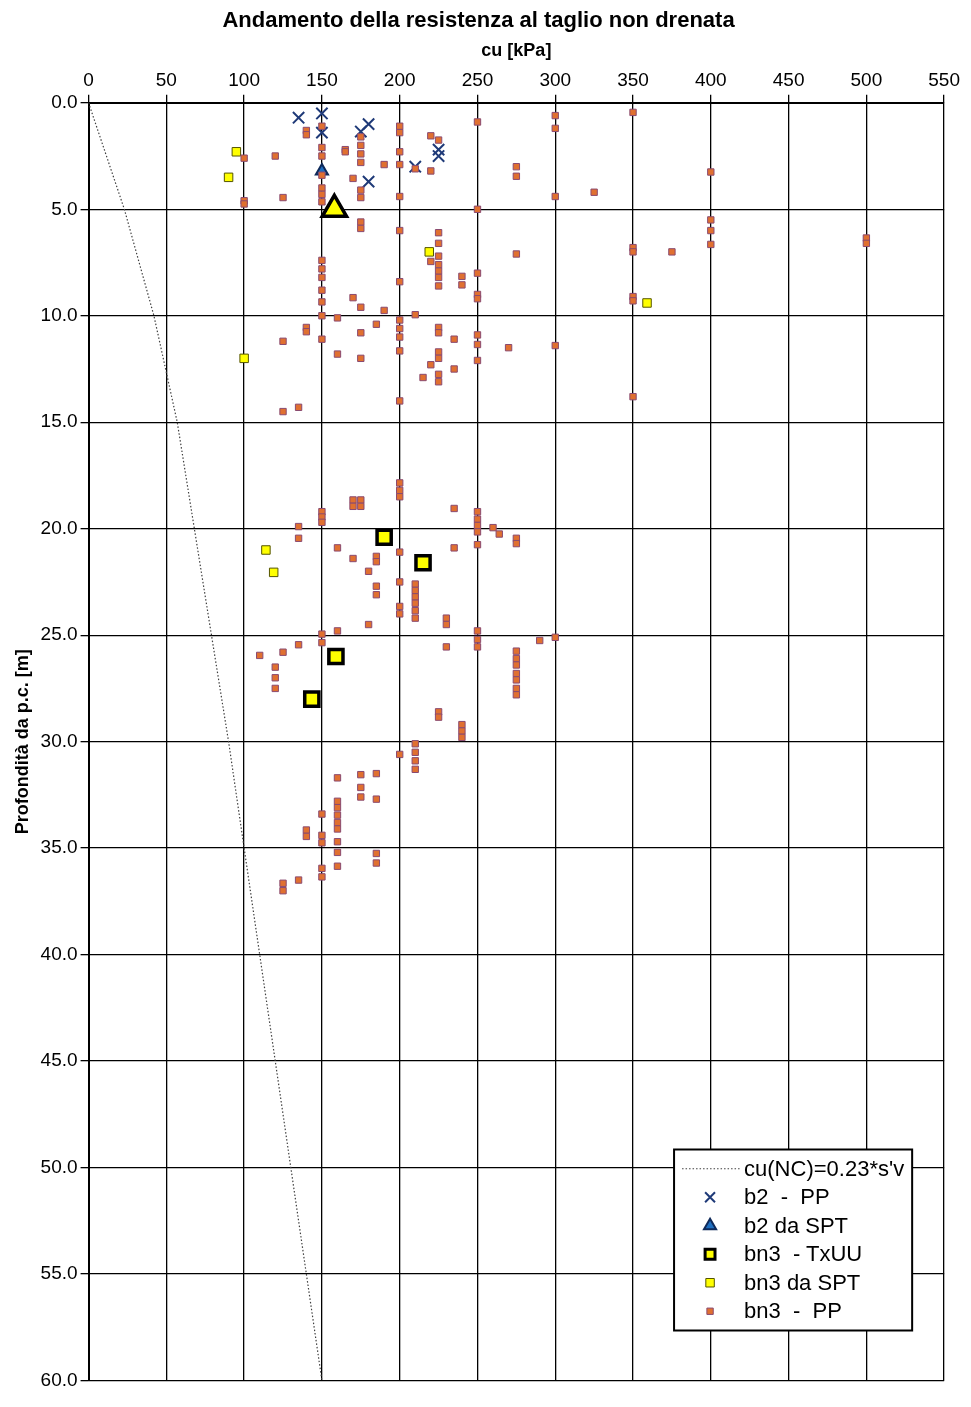 The width and height of the screenshot is (971, 1407). Describe the element at coordinates (244, 79) in the screenshot. I see `x-tick-label: 100` at that location.